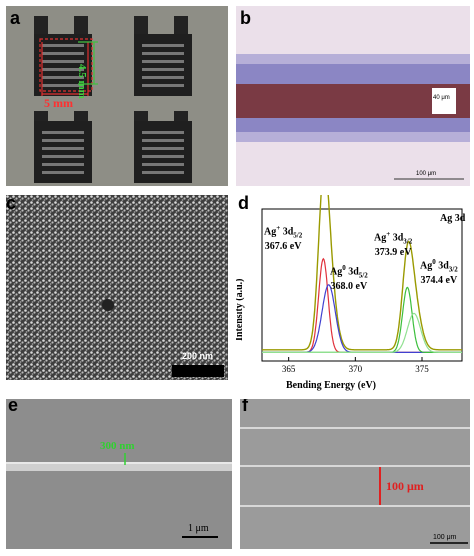 The height and width of the screenshot is (556, 474). What do you see at coordinates (453, 218) in the screenshot?
I see `chart-legend-ag3d: Ag 3d` at bounding box center [453, 218].